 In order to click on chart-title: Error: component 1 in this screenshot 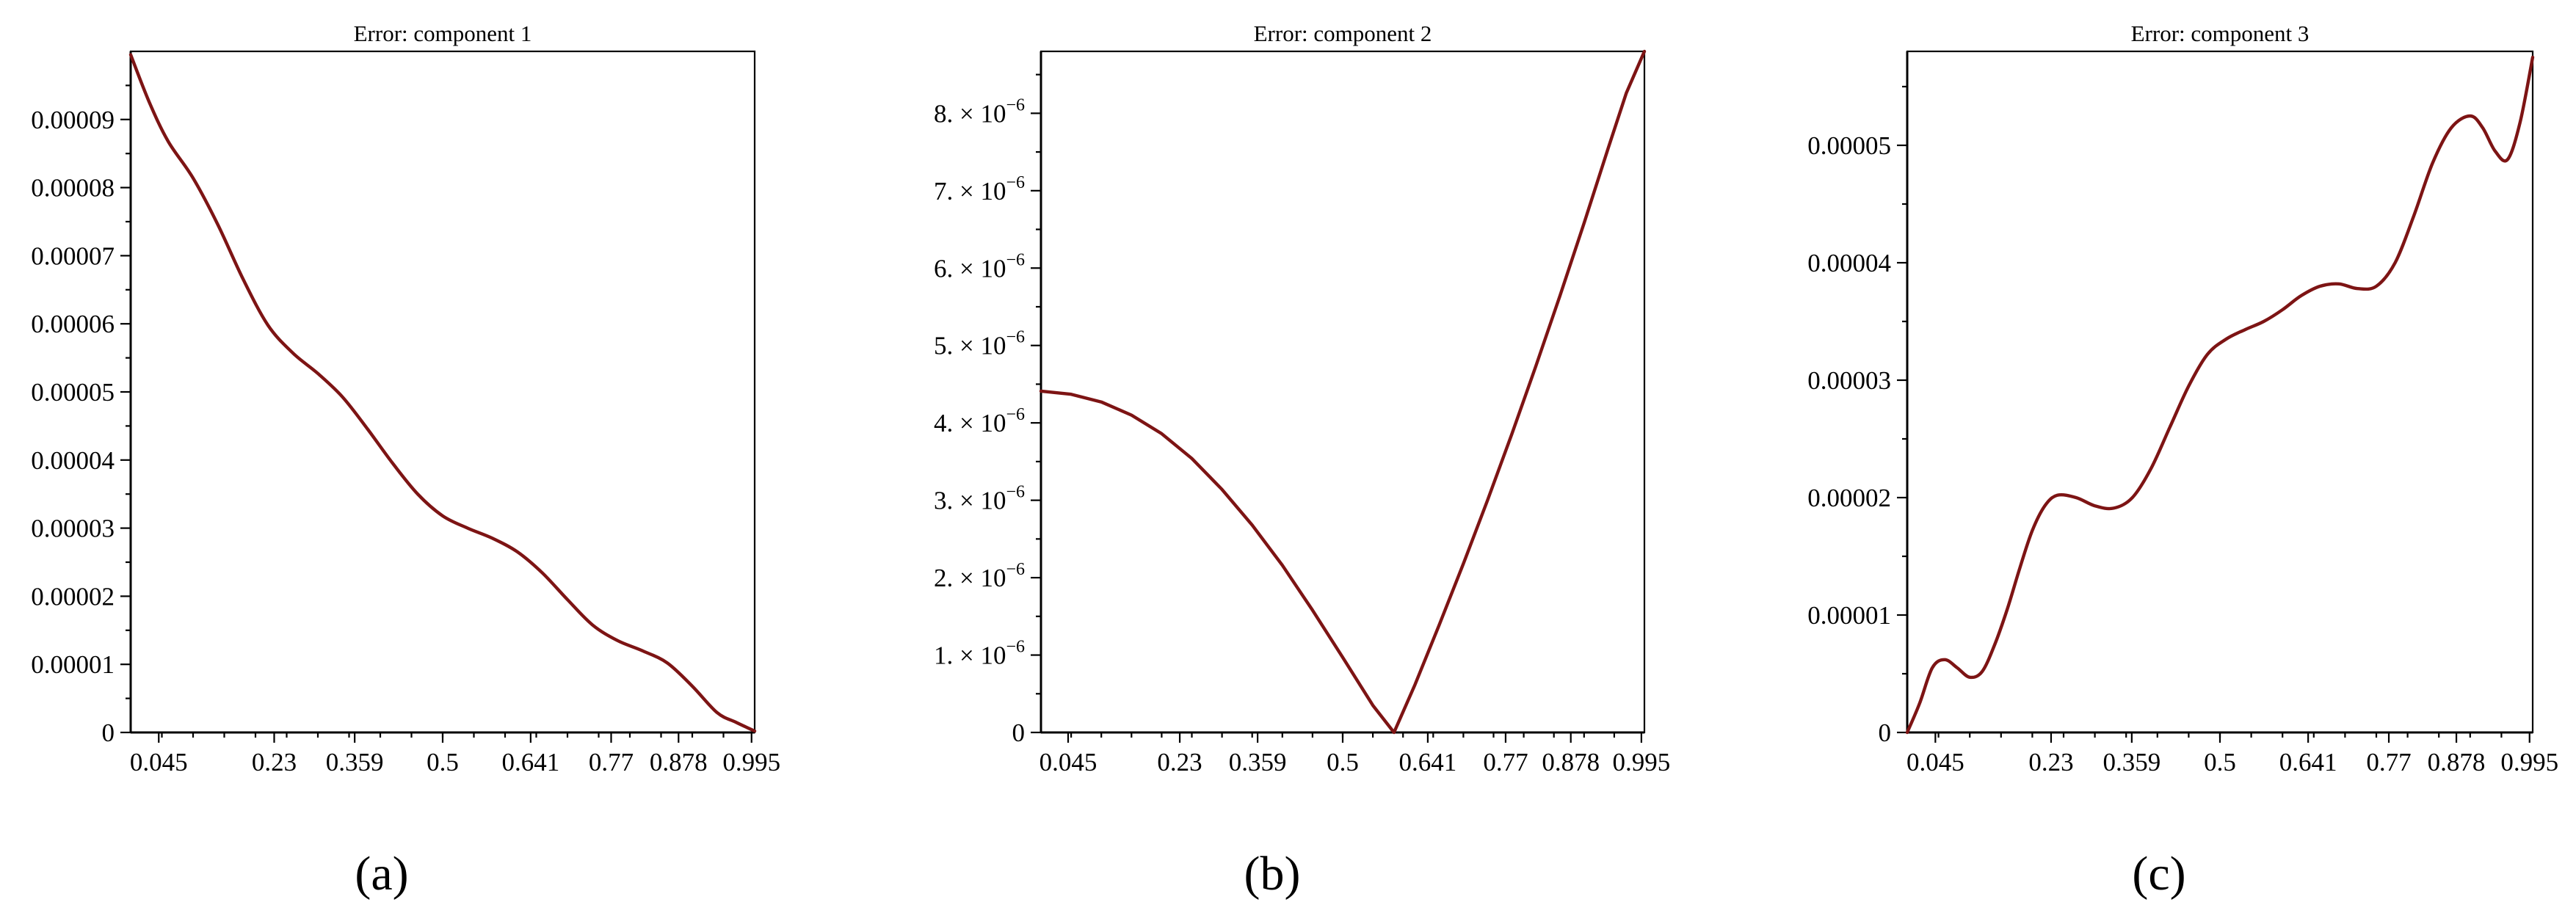, I will do `click(443, 34)`.